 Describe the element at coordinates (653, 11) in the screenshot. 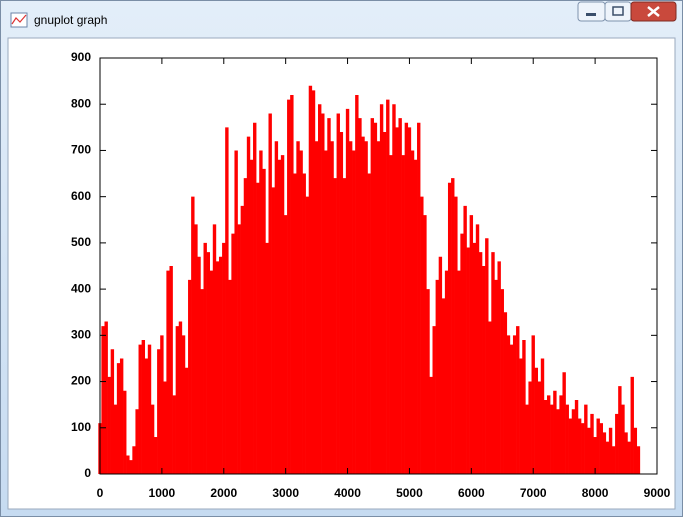

I see `close-button` at that location.